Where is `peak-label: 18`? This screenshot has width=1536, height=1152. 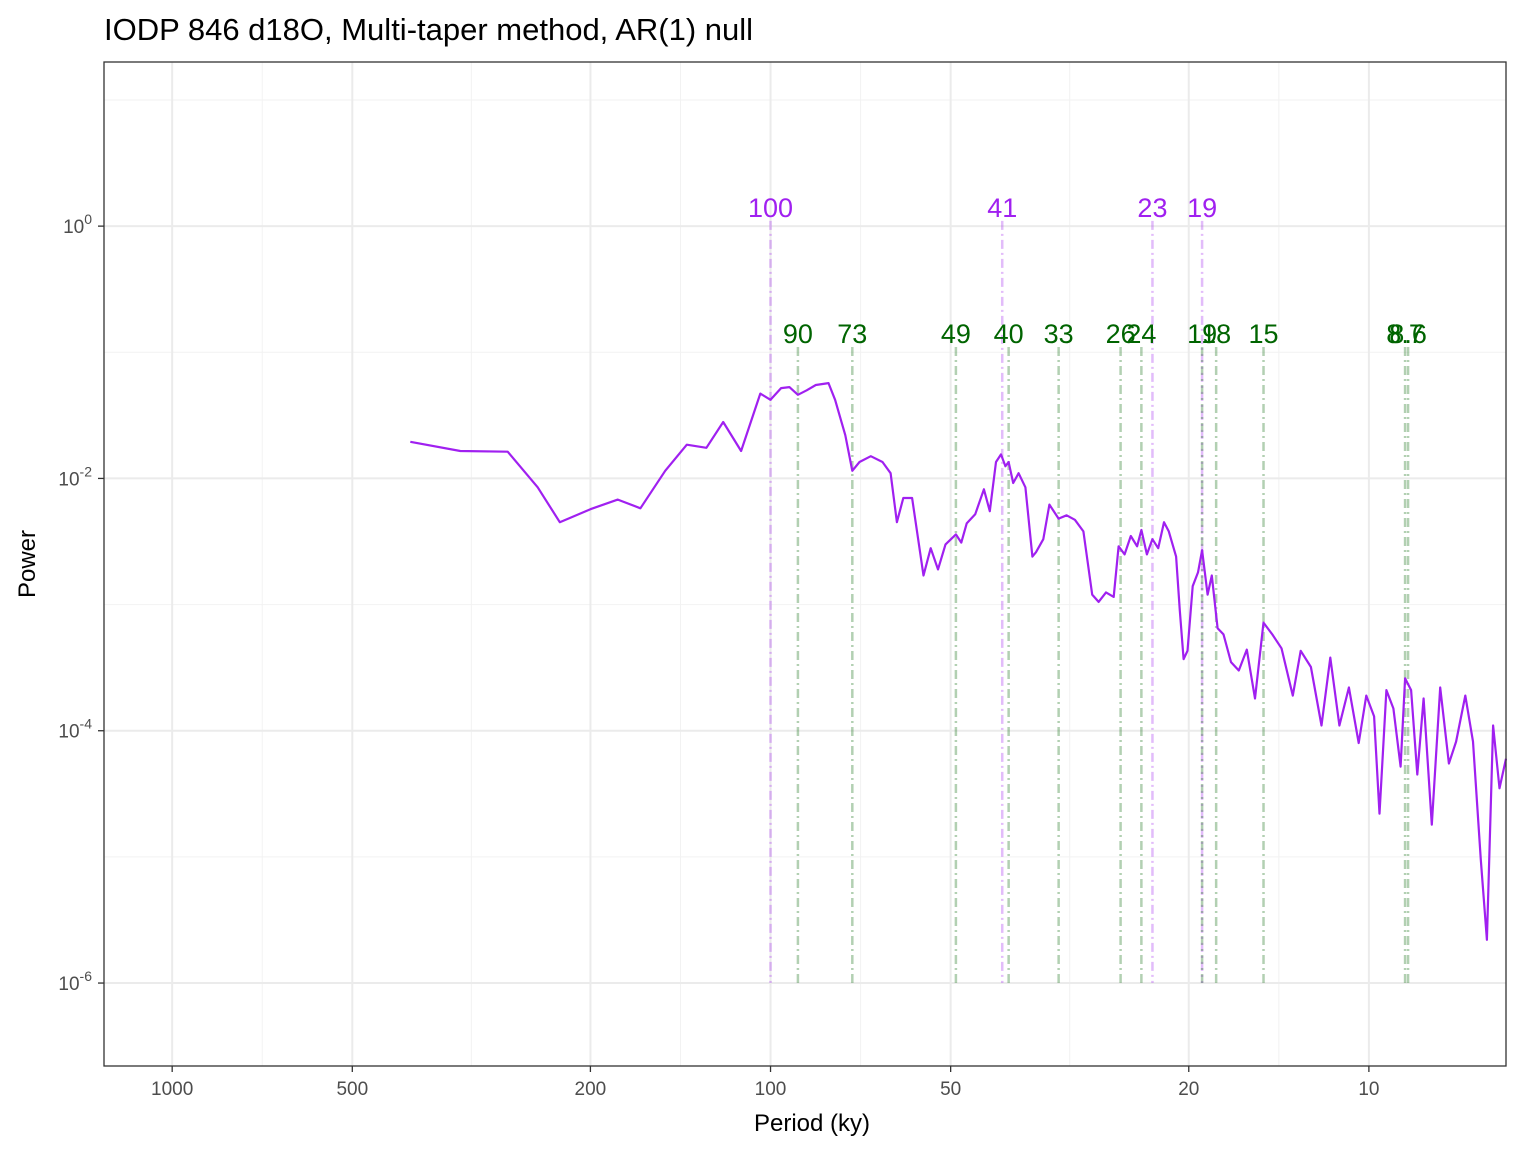
peak-label: 18 is located at coordinates (1216, 334).